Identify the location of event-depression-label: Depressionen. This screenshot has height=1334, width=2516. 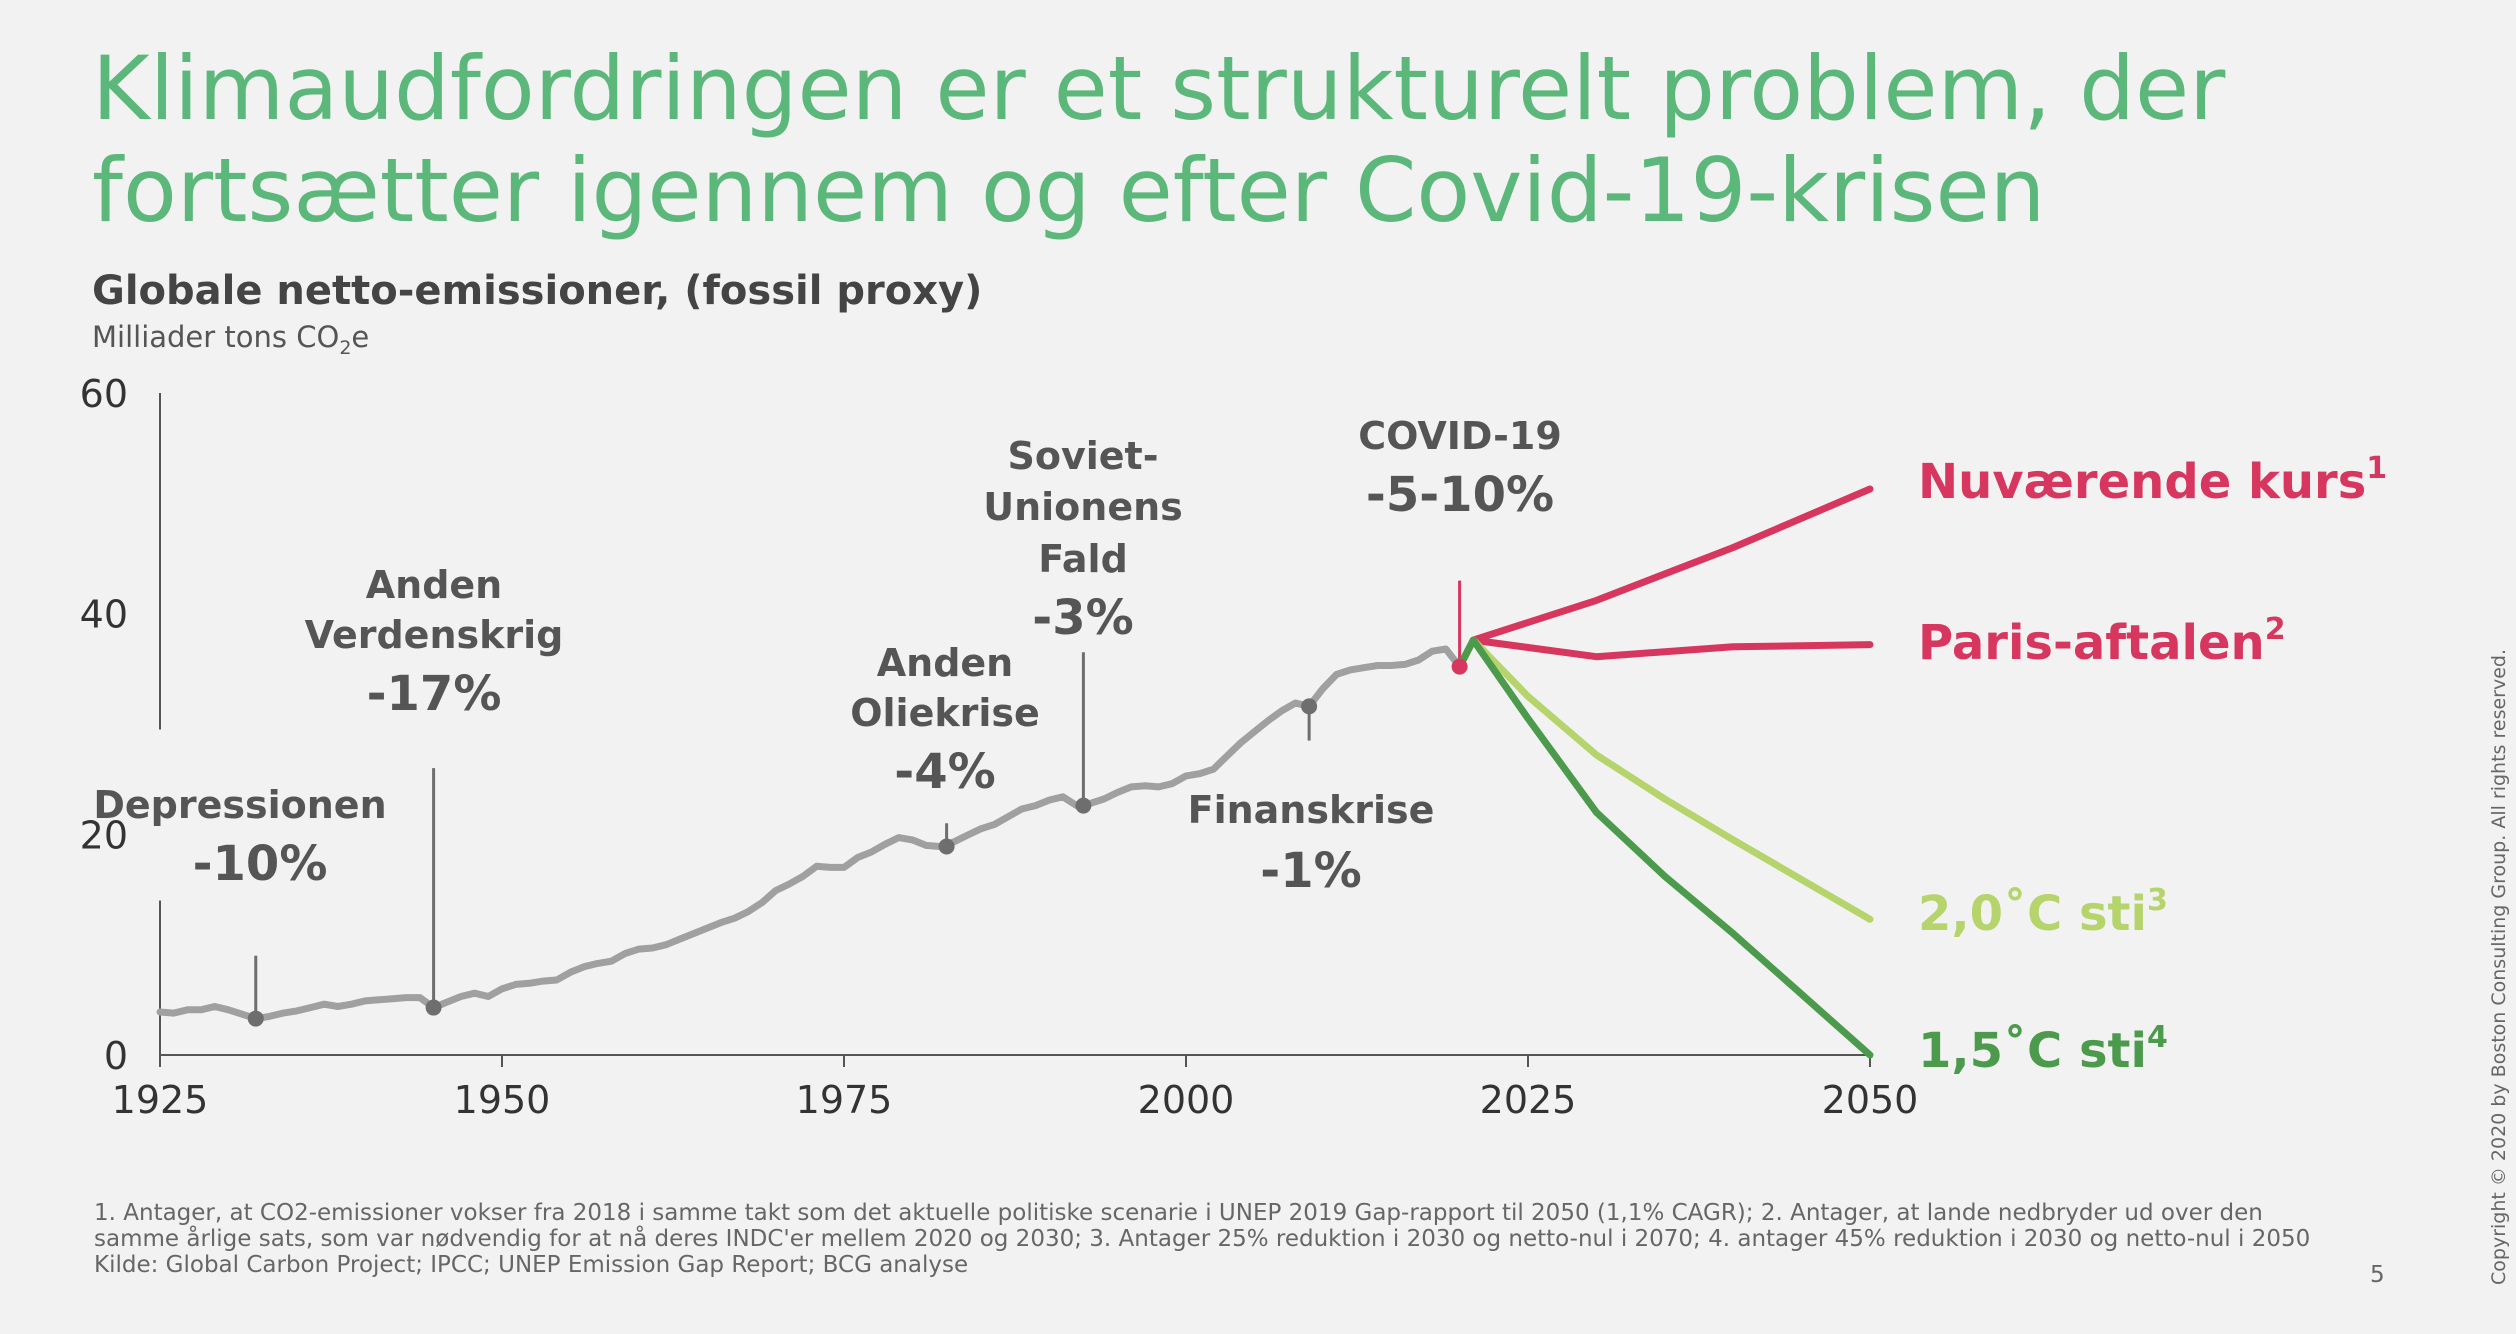
(239, 805).